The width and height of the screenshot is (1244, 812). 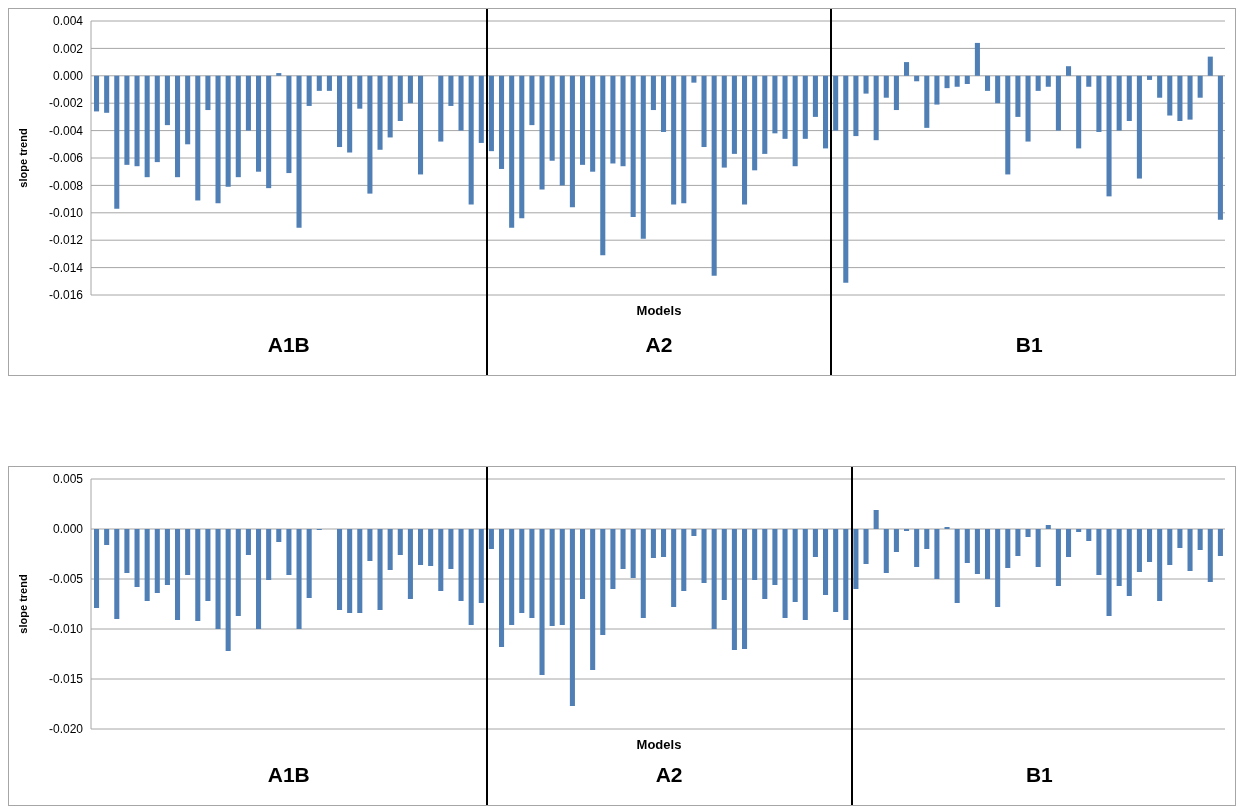 What do you see at coordinates (68, 76) in the screenshot?
I see `y-tick-label: 0.000` at bounding box center [68, 76].